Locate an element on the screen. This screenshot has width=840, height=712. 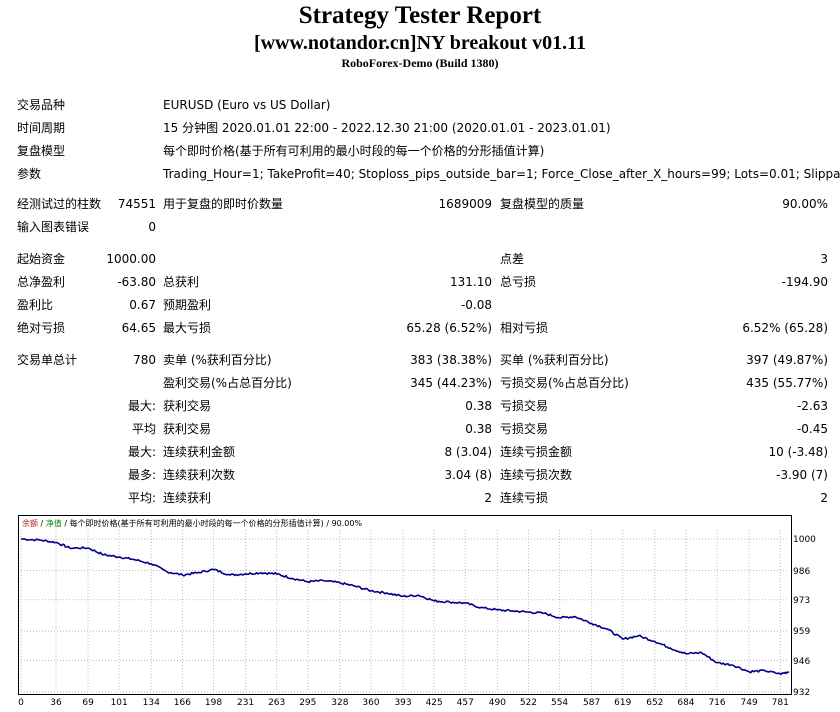
y-tick-label: 973 is located at coordinates (802, 600).